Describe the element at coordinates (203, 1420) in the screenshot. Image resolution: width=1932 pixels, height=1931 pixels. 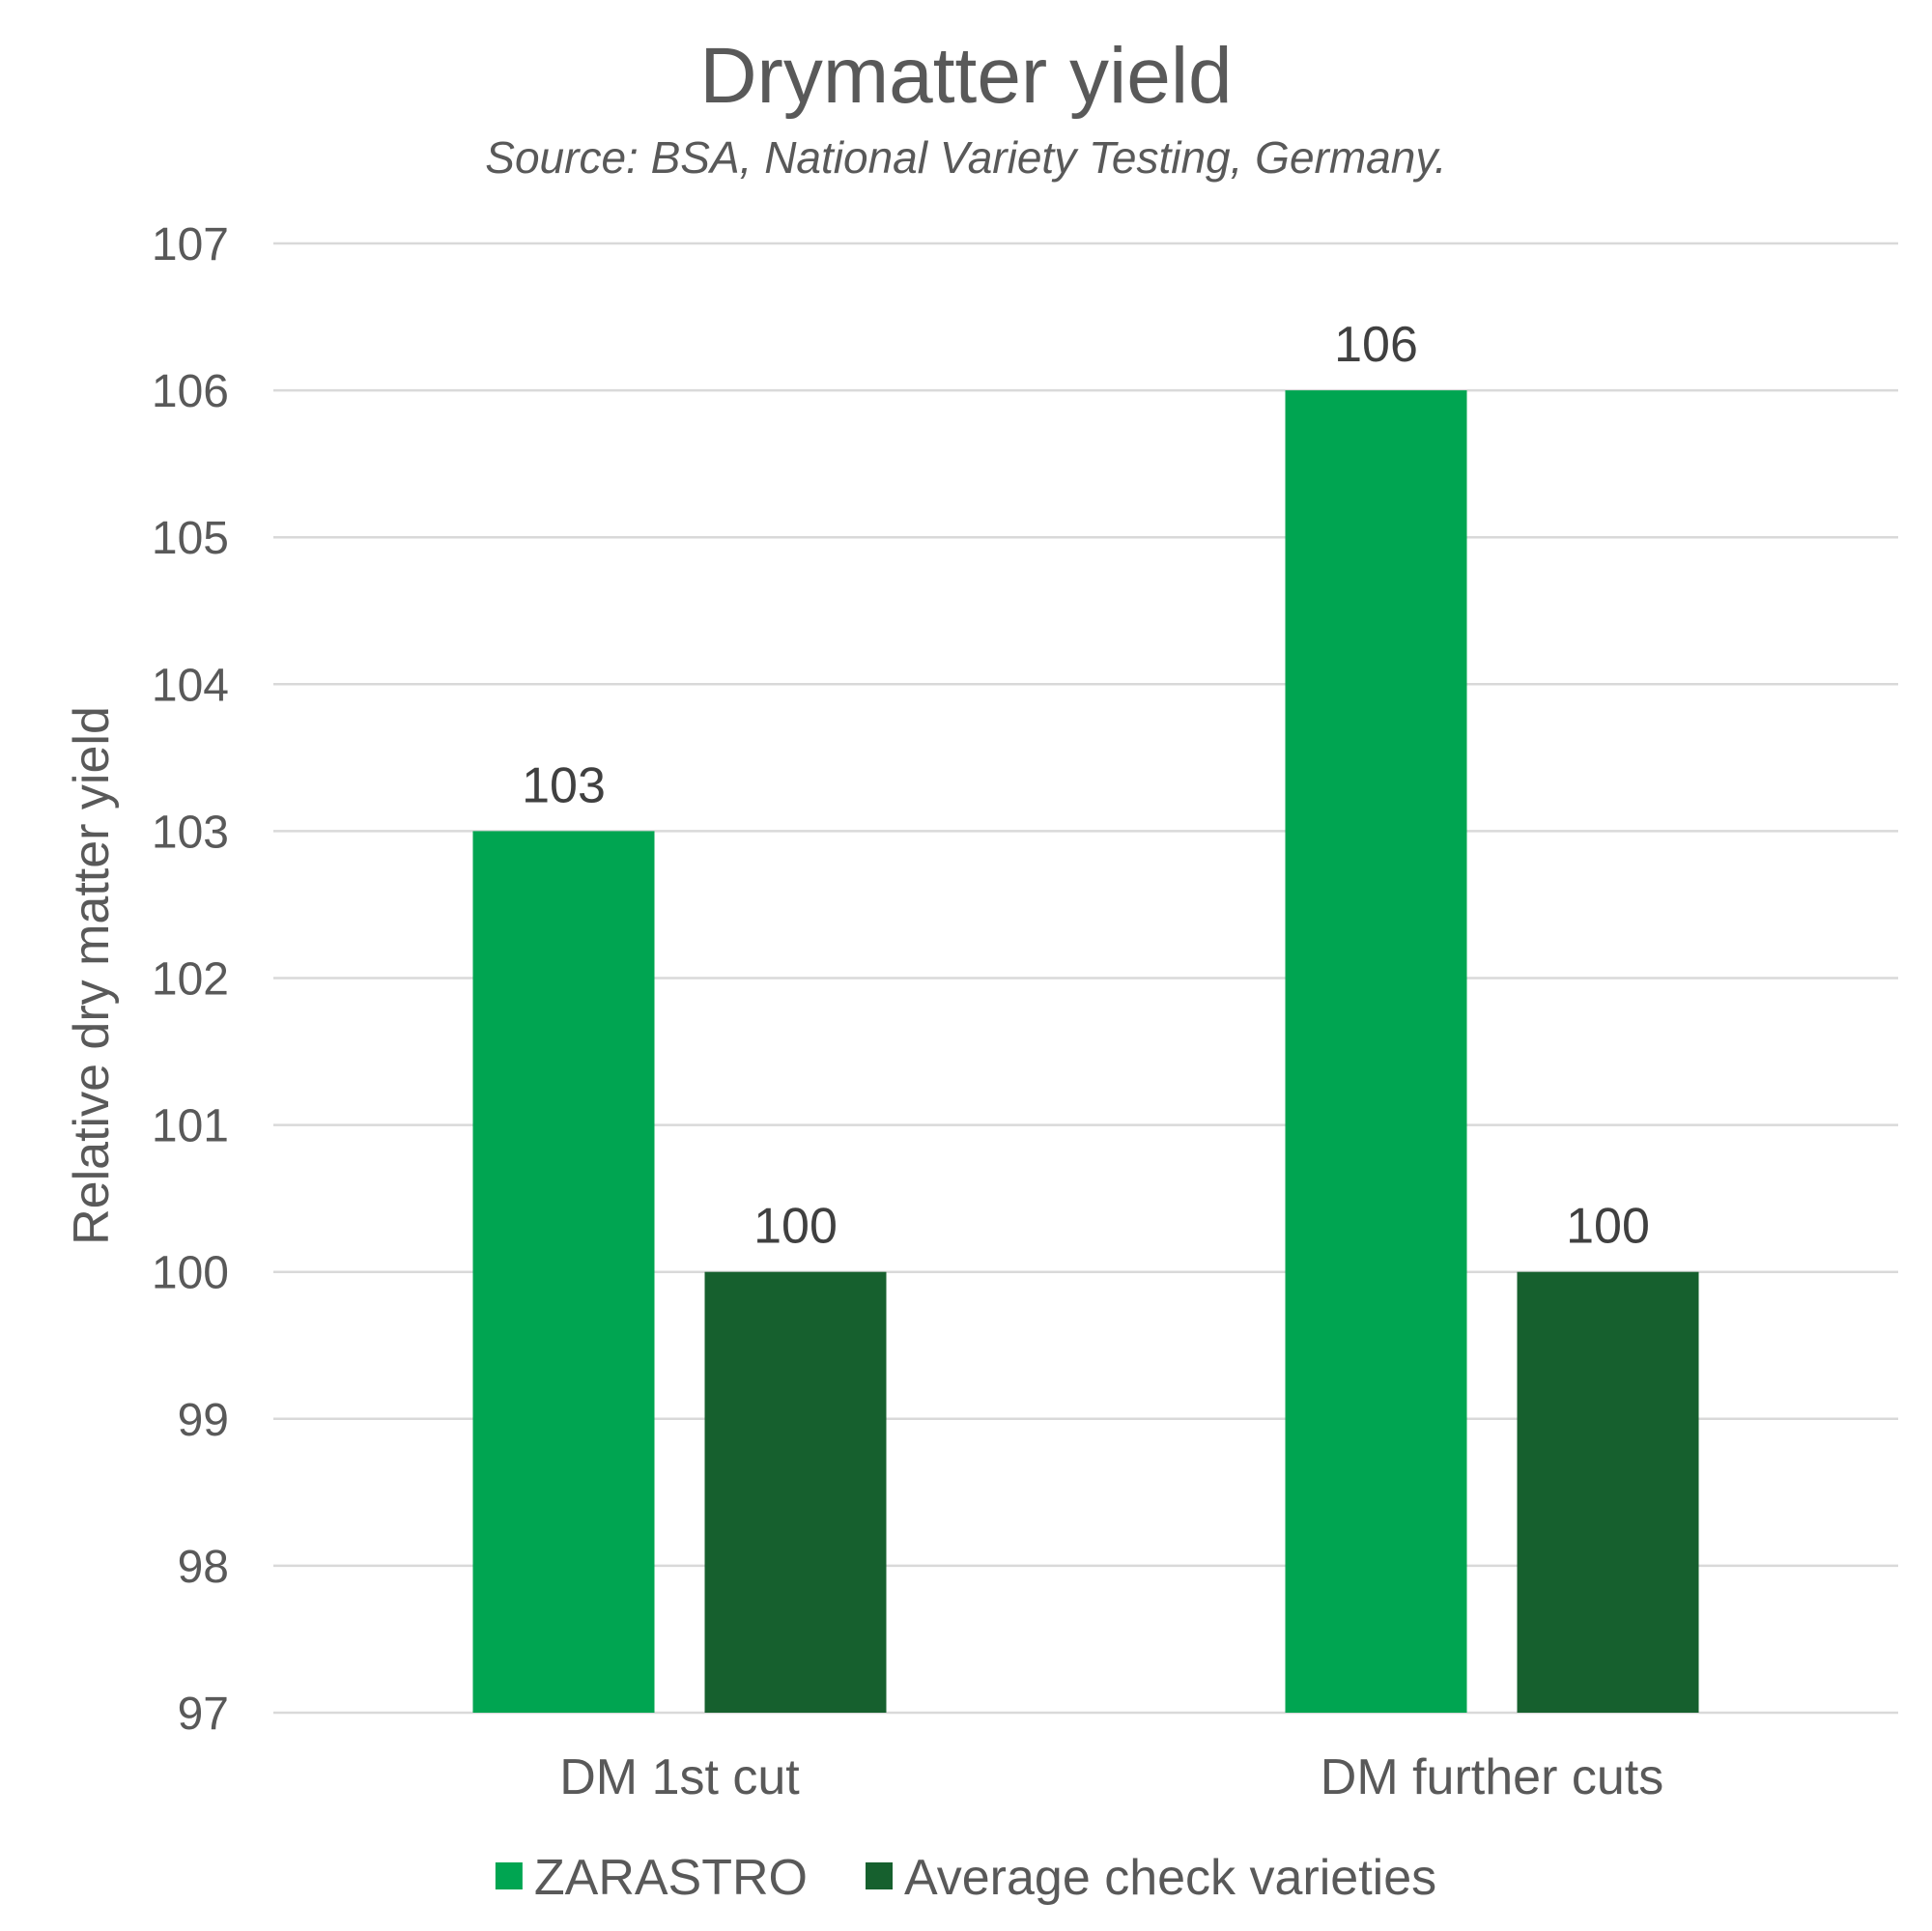
I see `y-tick-label: 99` at that location.